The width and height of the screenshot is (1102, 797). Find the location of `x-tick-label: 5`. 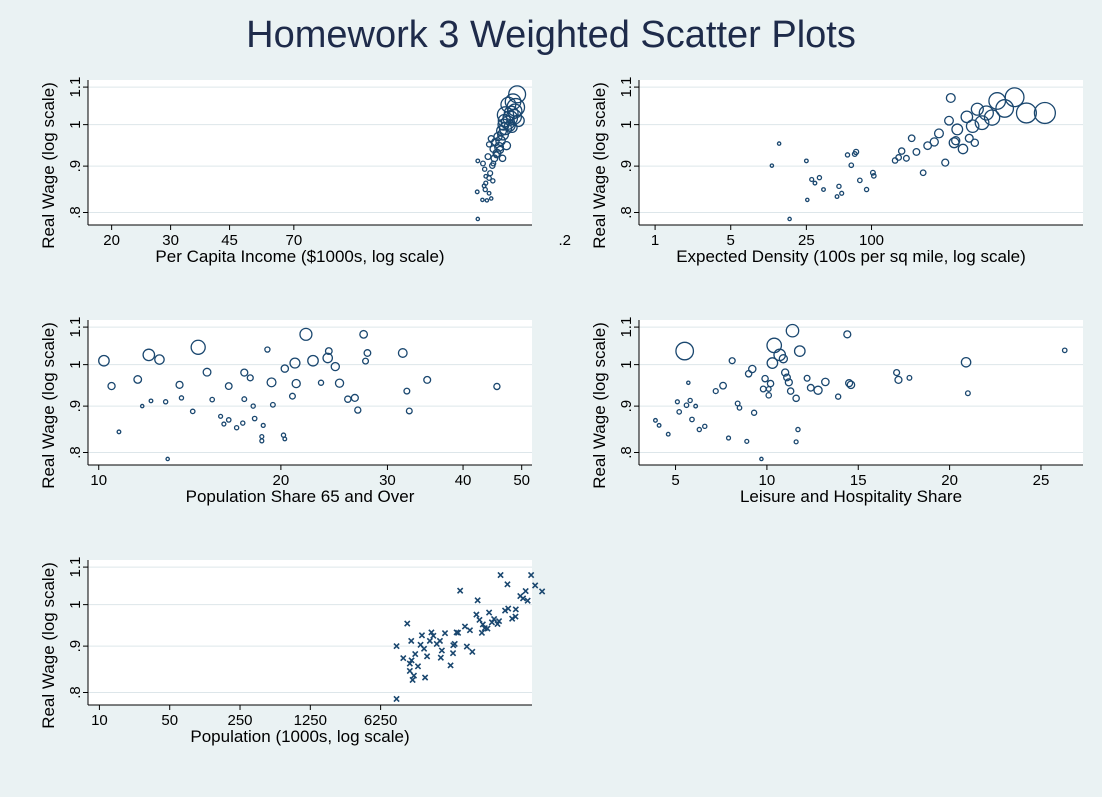

x-tick-label: 5 is located at coordinates (675, 480).